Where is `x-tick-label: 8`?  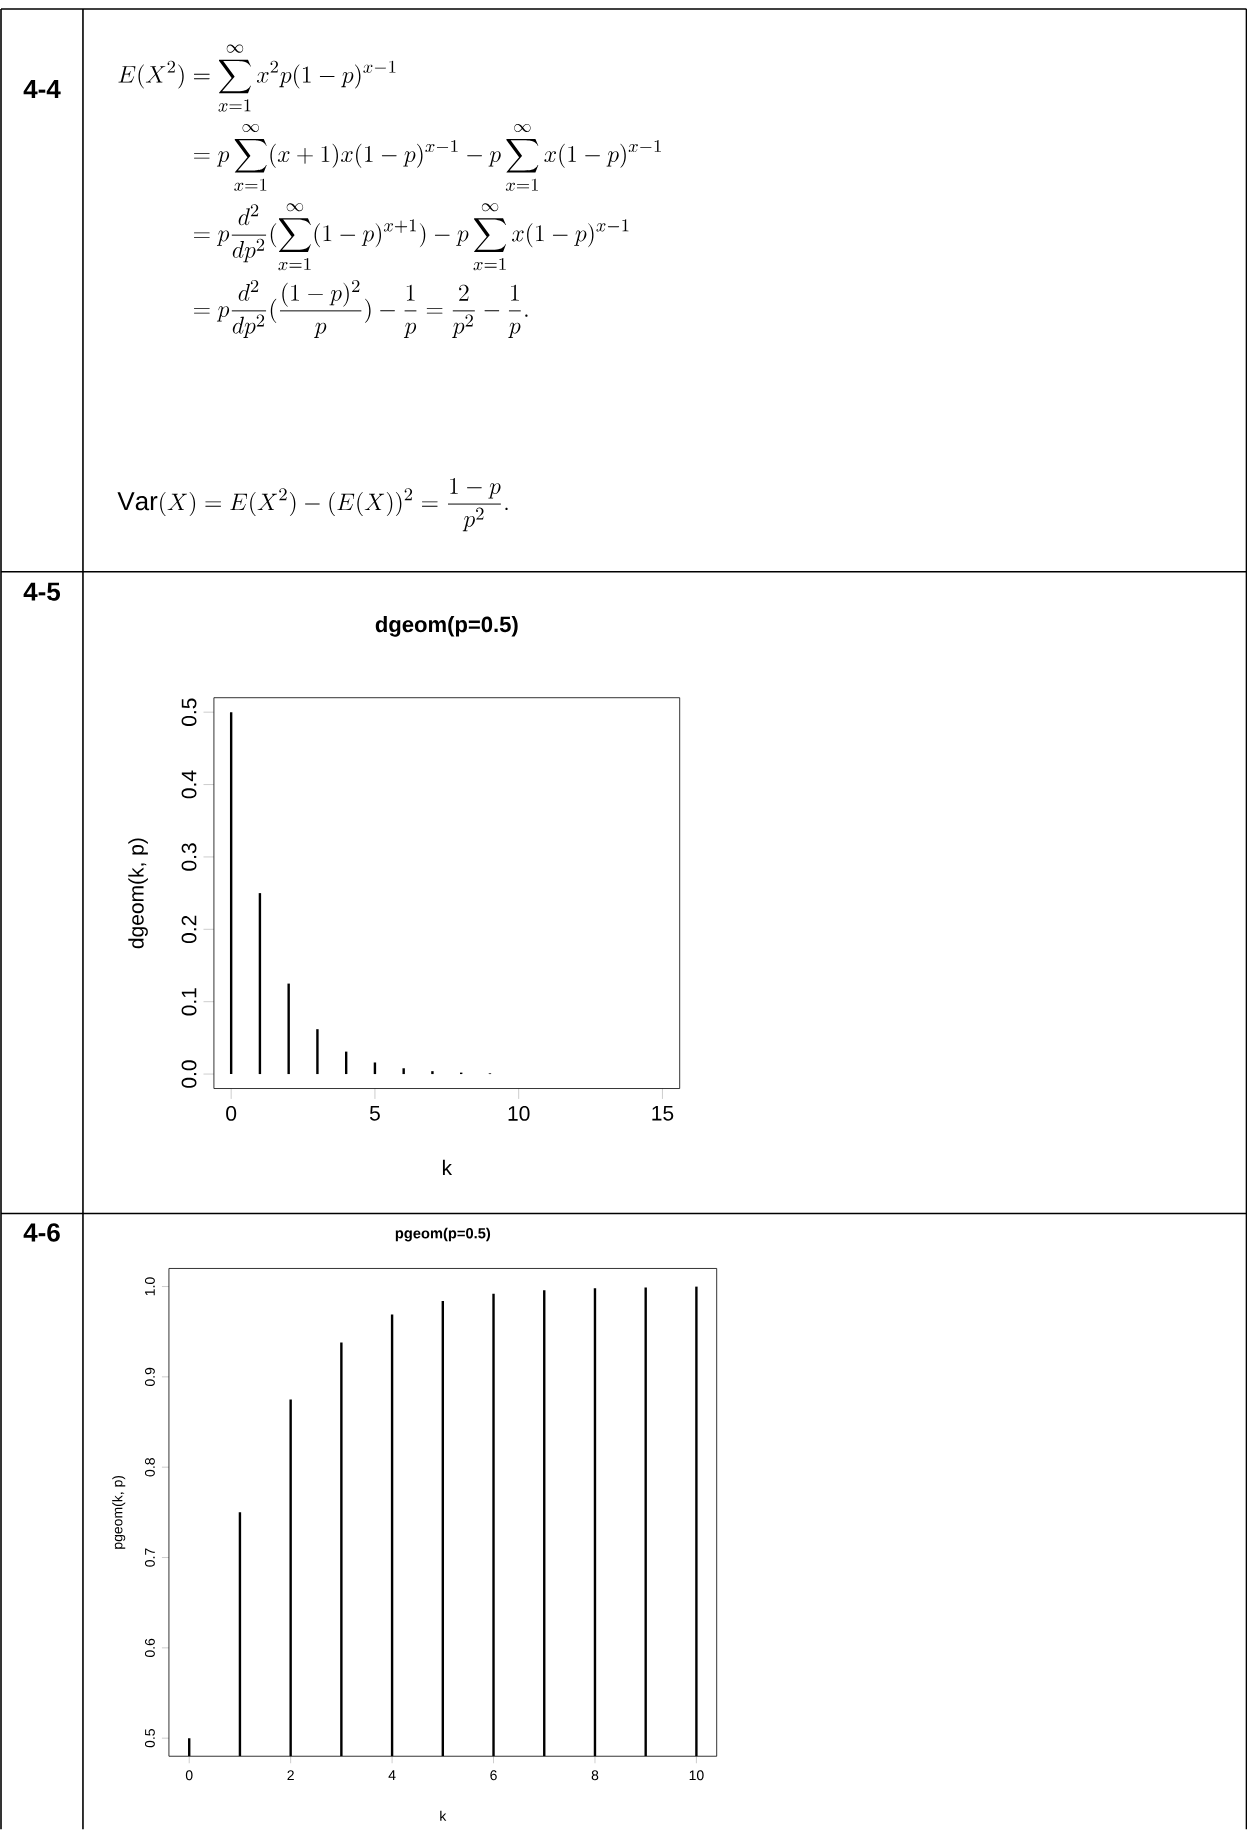 x-tick-label: 8 is located at coordinates (595, 1775).